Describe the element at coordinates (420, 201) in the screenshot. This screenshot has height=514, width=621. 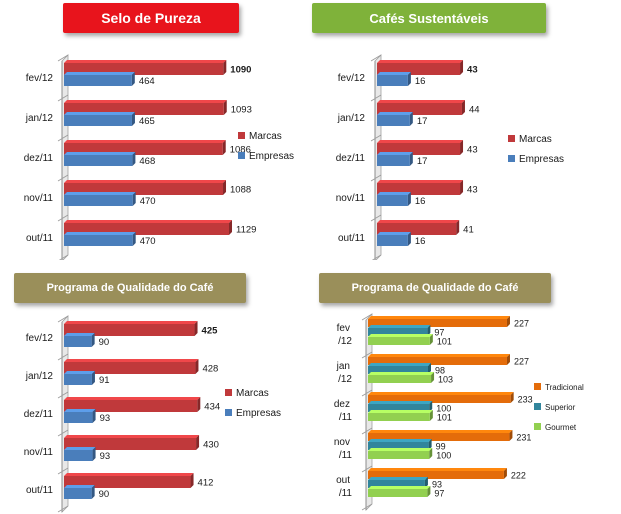
I see `data-label: 16` at that location.